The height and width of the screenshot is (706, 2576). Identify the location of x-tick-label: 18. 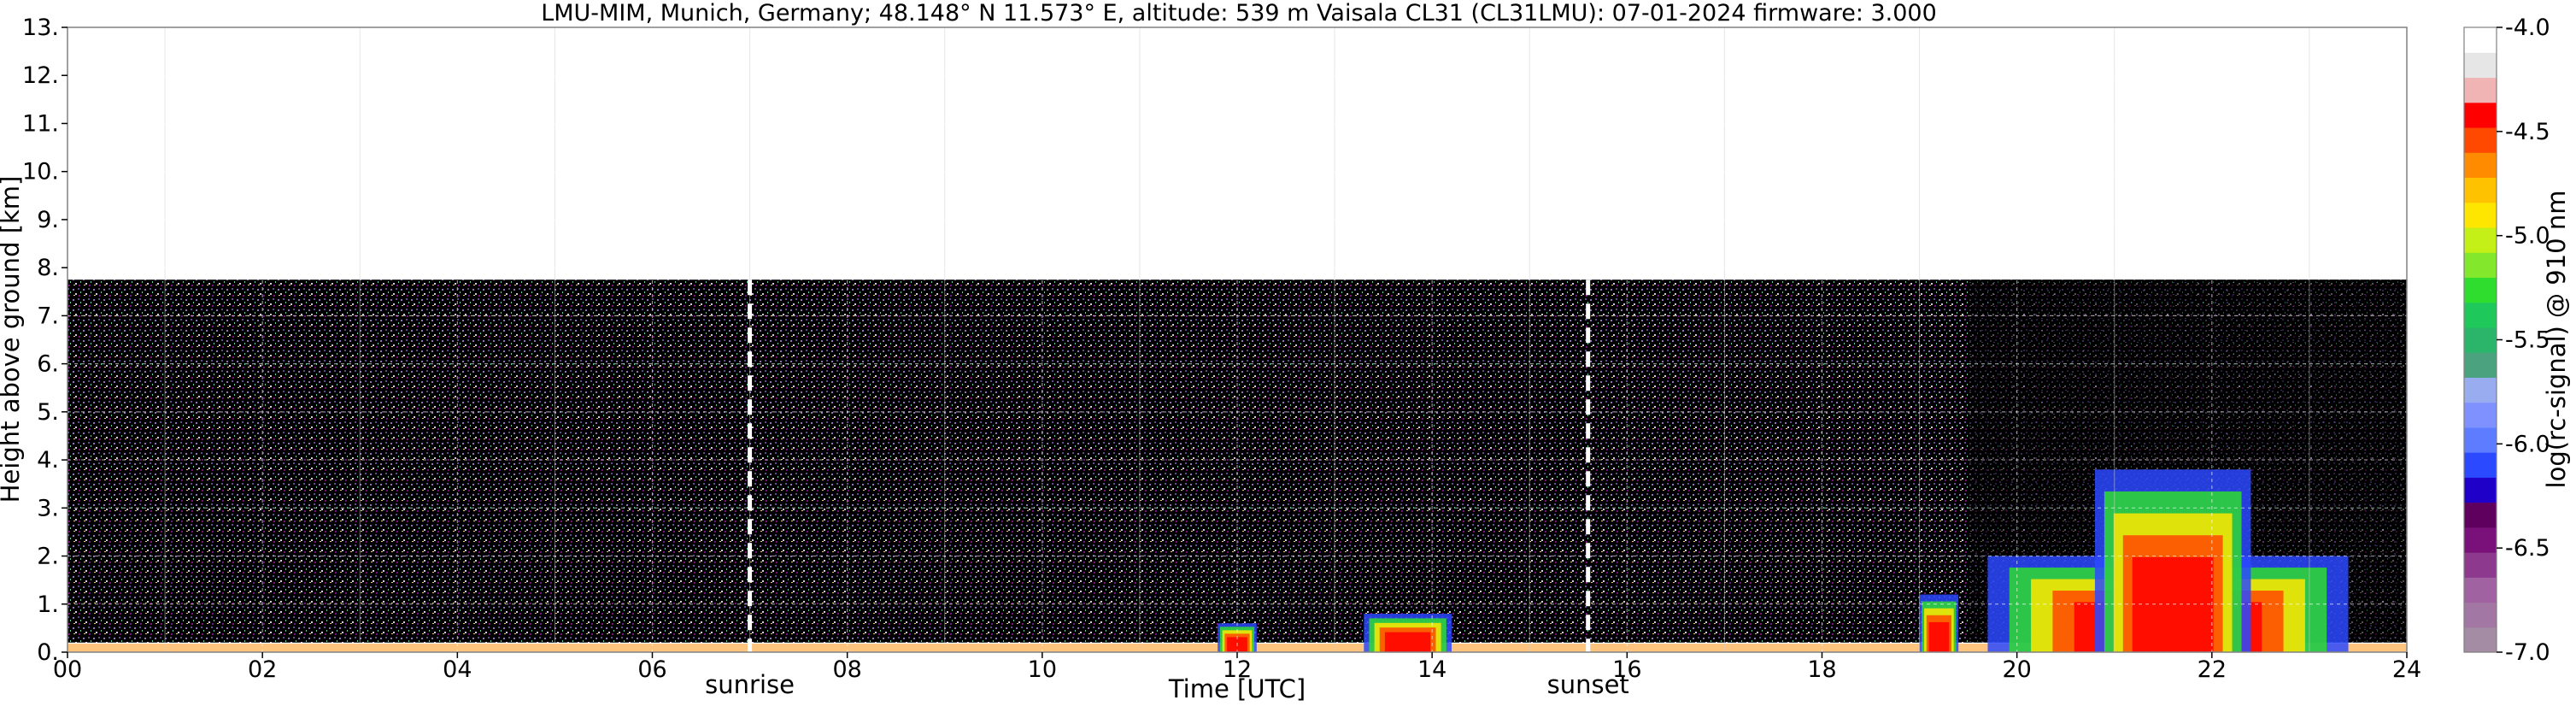
(1821, 669).